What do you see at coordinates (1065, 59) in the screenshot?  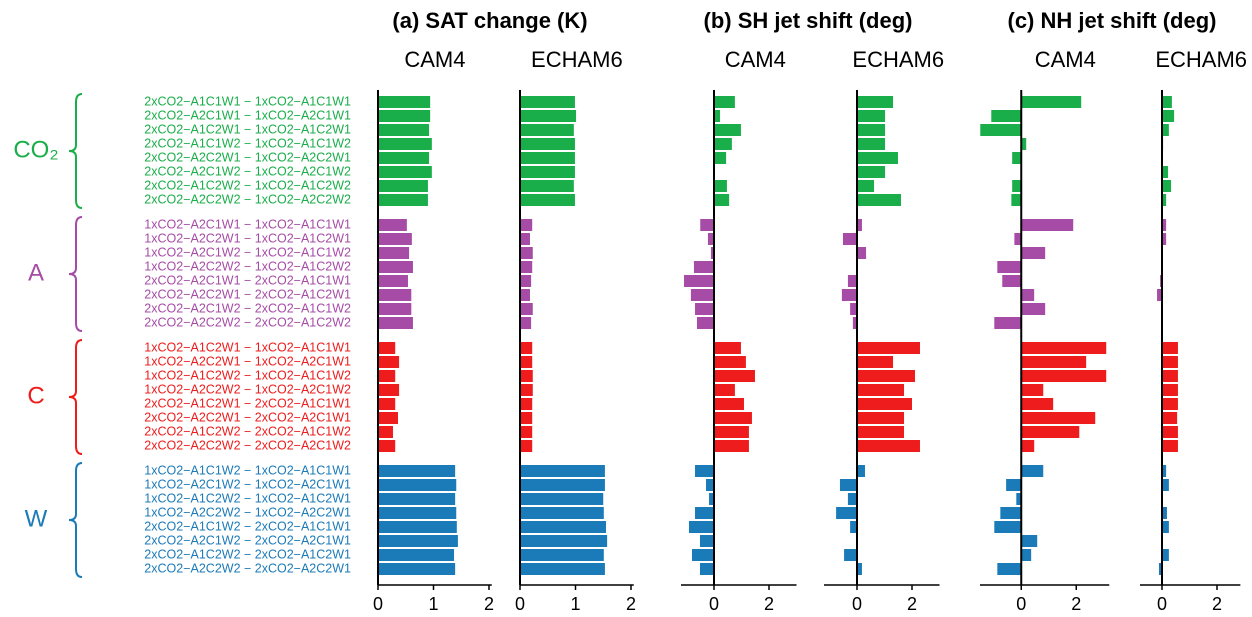 I see `model-label: CAM4` at bounding box center [1065, 59].